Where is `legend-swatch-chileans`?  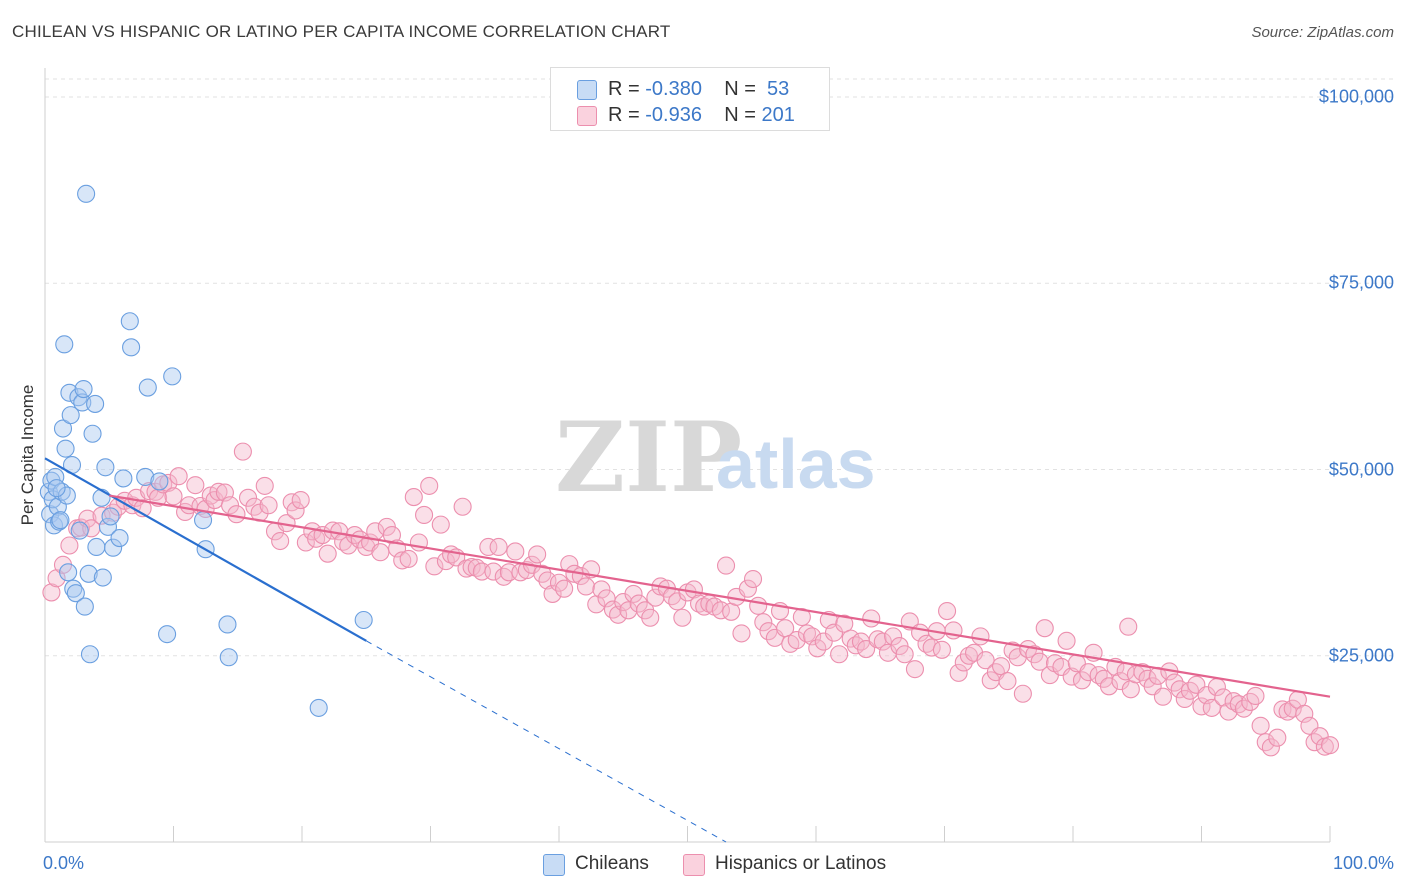 legend-swatch-chileans is located at coordinates (554, 865).